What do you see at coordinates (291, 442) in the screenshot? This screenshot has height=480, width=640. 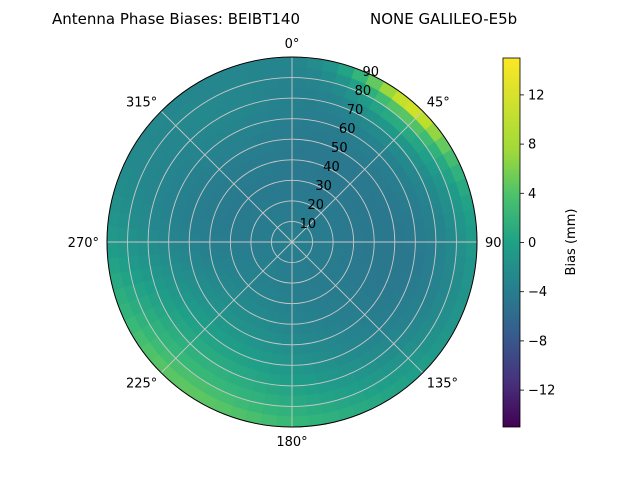 I see `angle-tick-label: 180°` at bounding box center [291, 442].